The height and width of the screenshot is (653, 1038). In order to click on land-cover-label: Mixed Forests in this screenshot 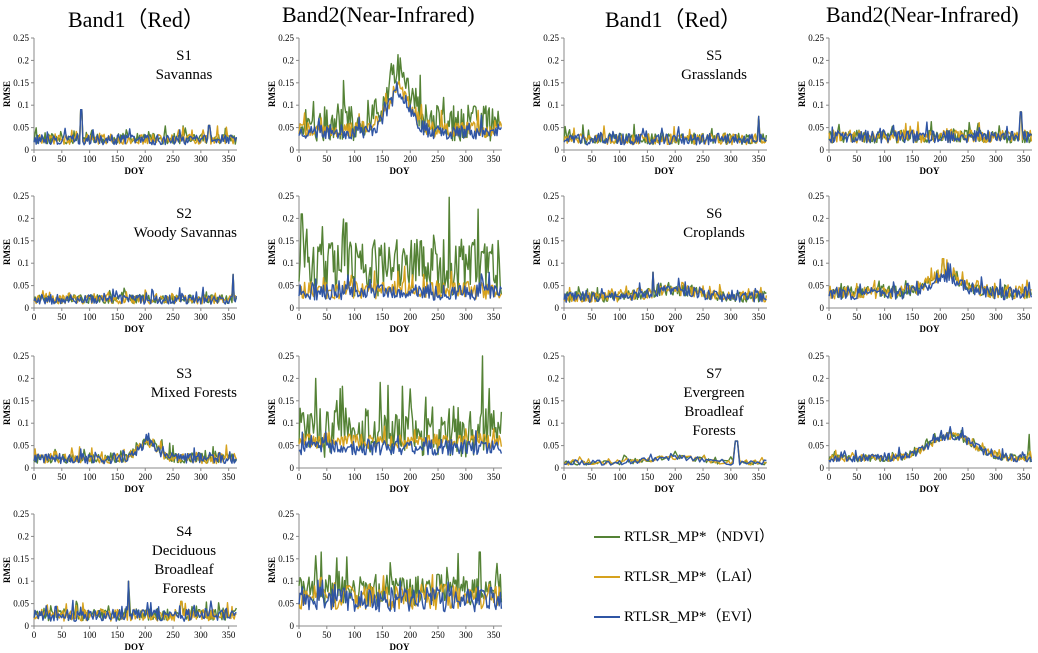, I will do `click(194, 393)`.